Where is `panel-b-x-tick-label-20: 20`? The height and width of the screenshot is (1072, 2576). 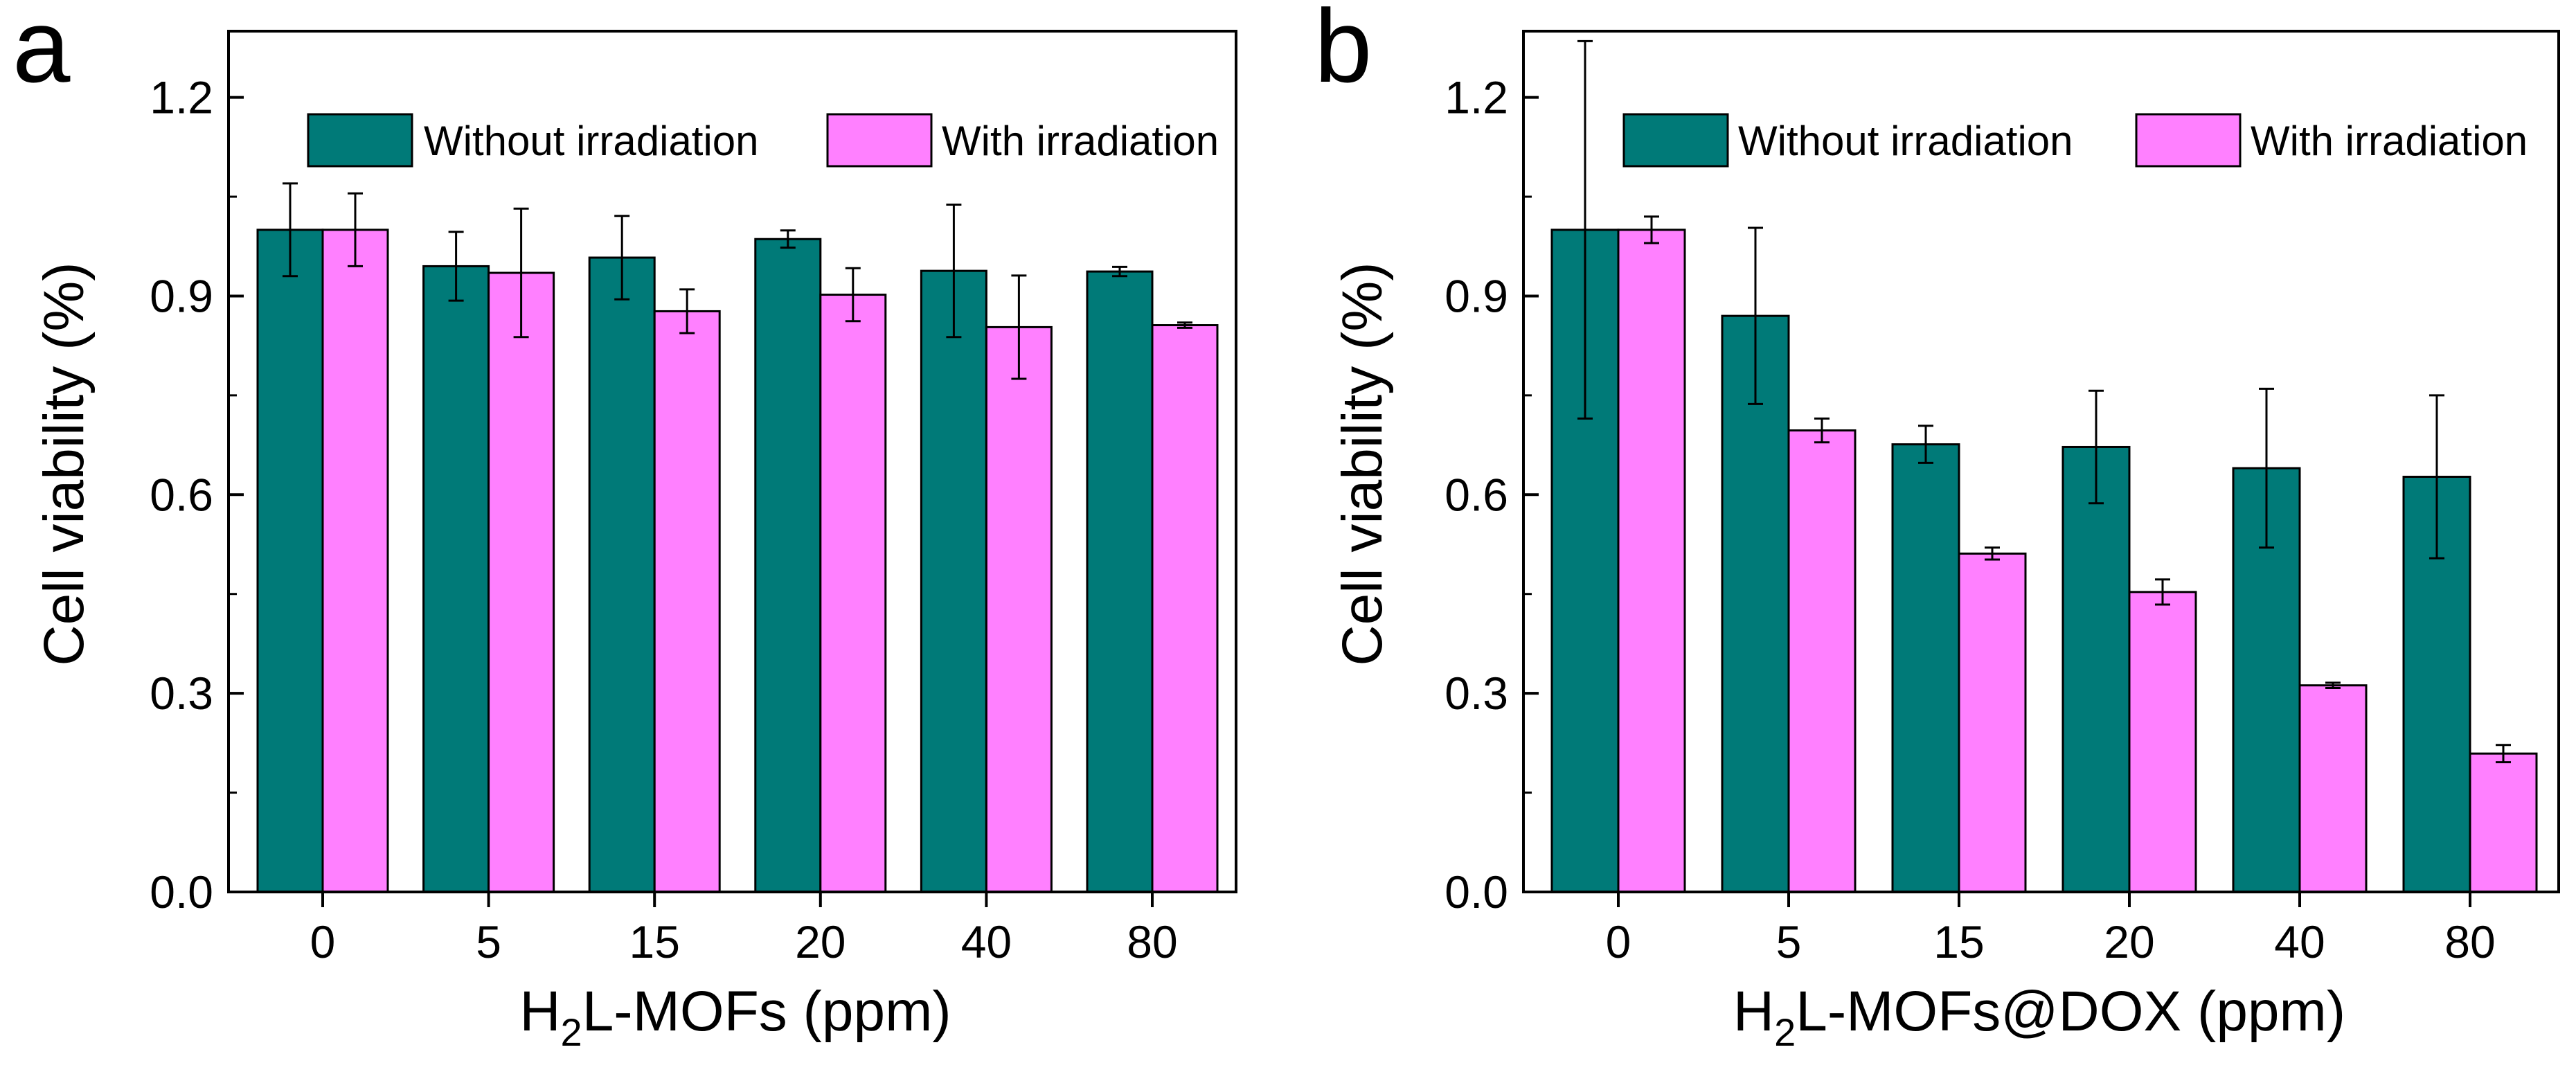 panel-b-x-tick-label-20: 20 is located at coordinates (2129, 941).